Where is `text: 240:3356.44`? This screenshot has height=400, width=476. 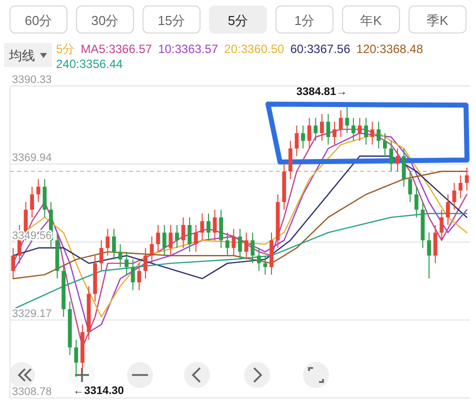 text: 240:3356.44 is located at coordinates (90, 64).